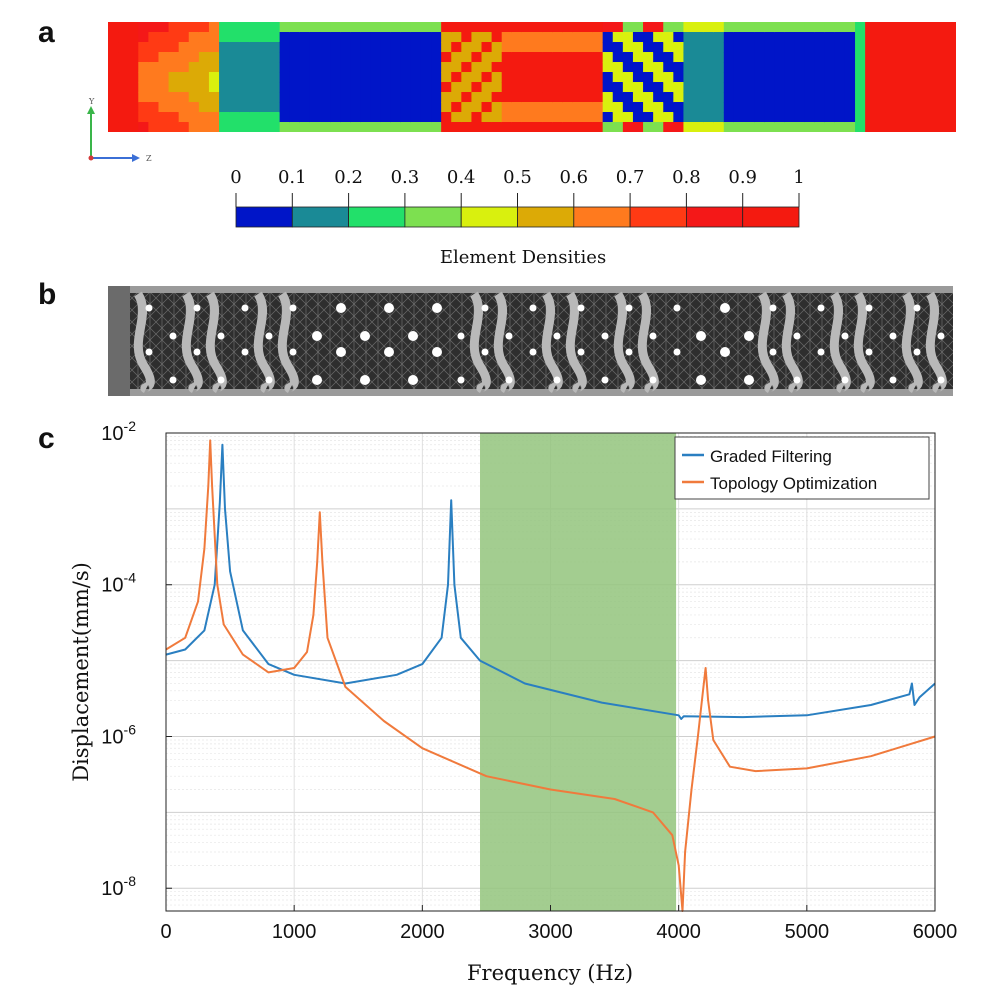  I want to click on colorbar-tick-label: 0.1, so click(292, 177).